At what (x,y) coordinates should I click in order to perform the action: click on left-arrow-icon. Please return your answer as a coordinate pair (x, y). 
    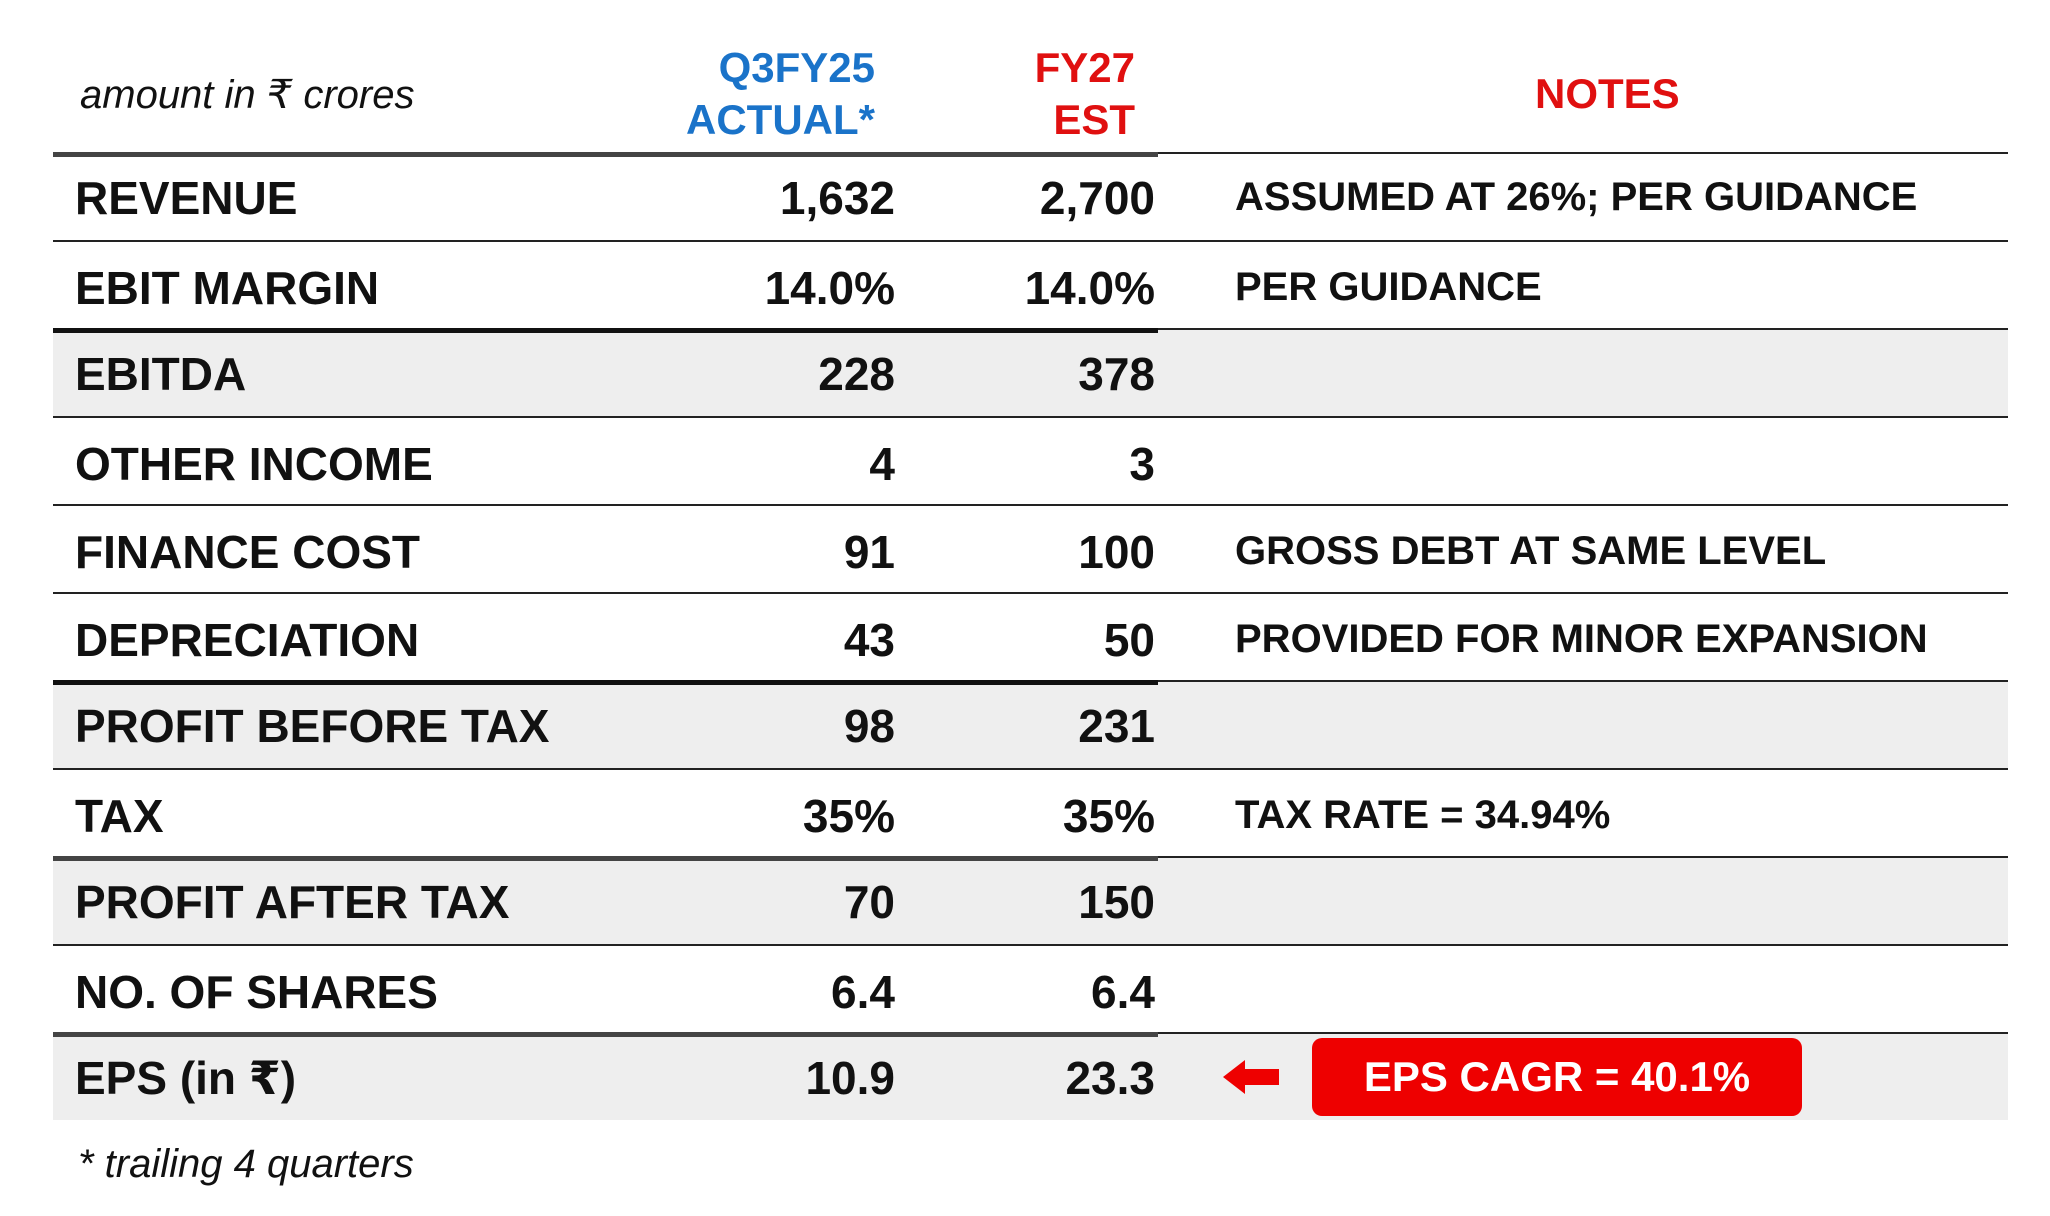
    Looking at the image, I should click on (1251, 1077).